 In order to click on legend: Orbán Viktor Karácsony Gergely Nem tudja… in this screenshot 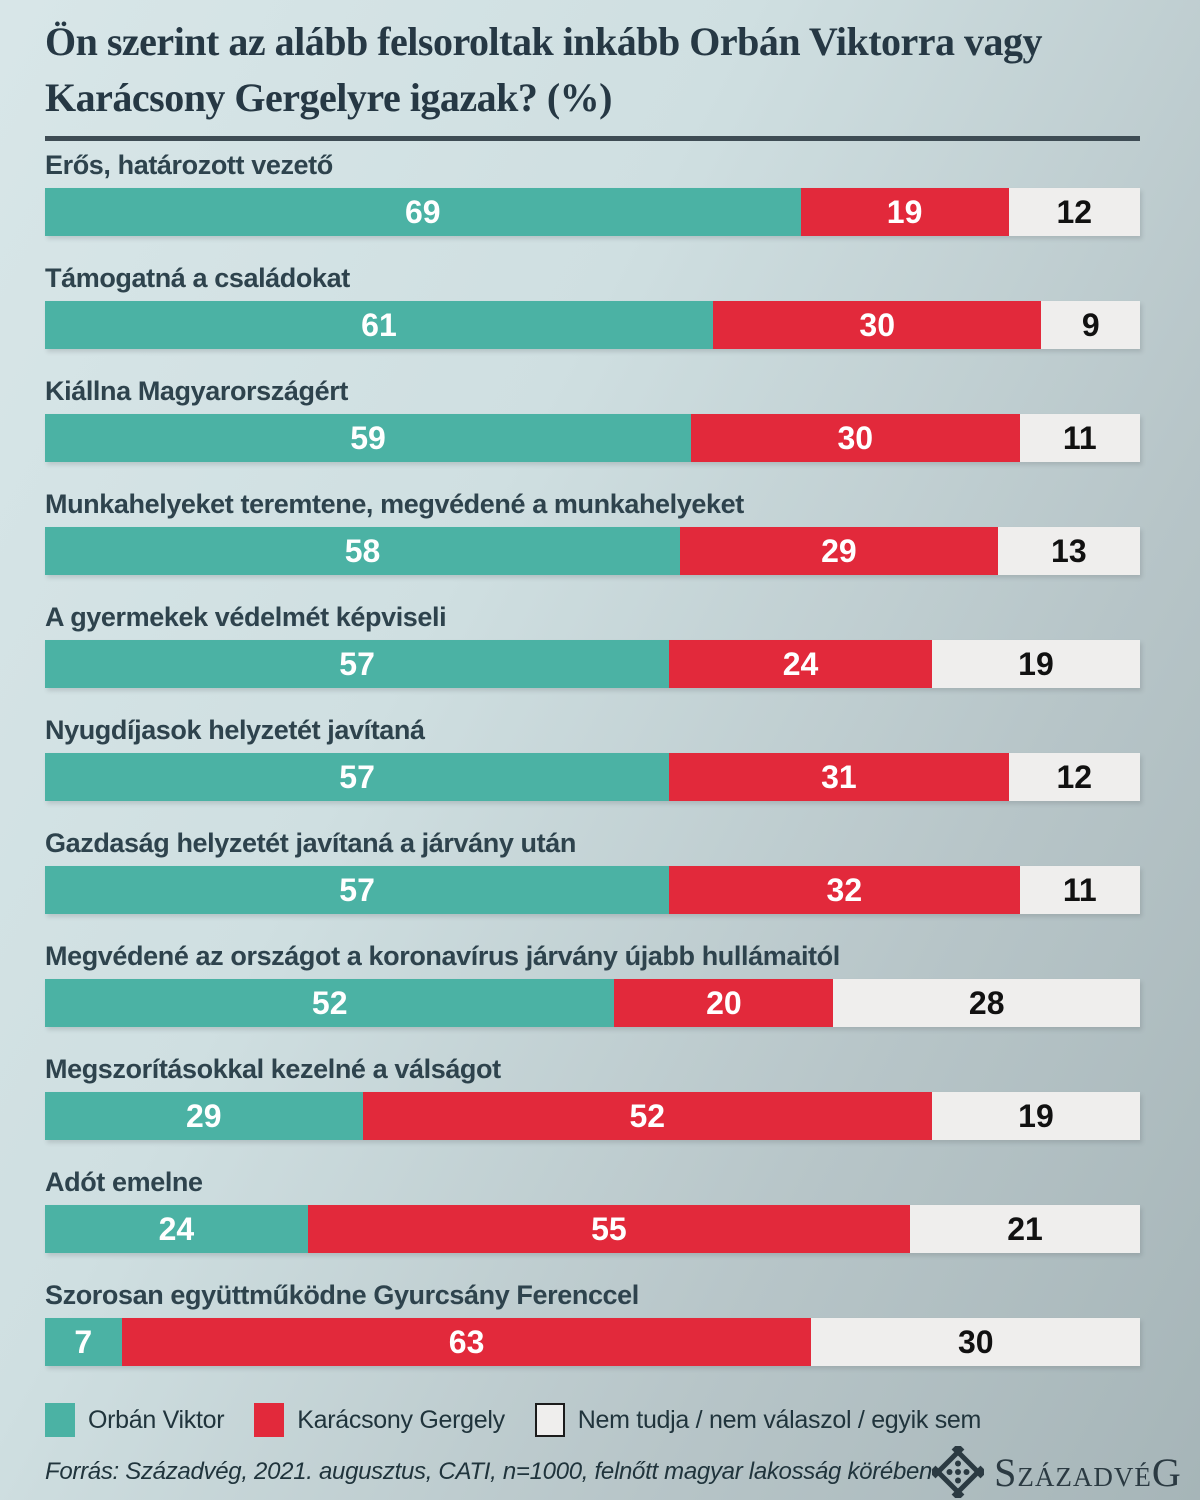, I will do `click(592, 1420)`.